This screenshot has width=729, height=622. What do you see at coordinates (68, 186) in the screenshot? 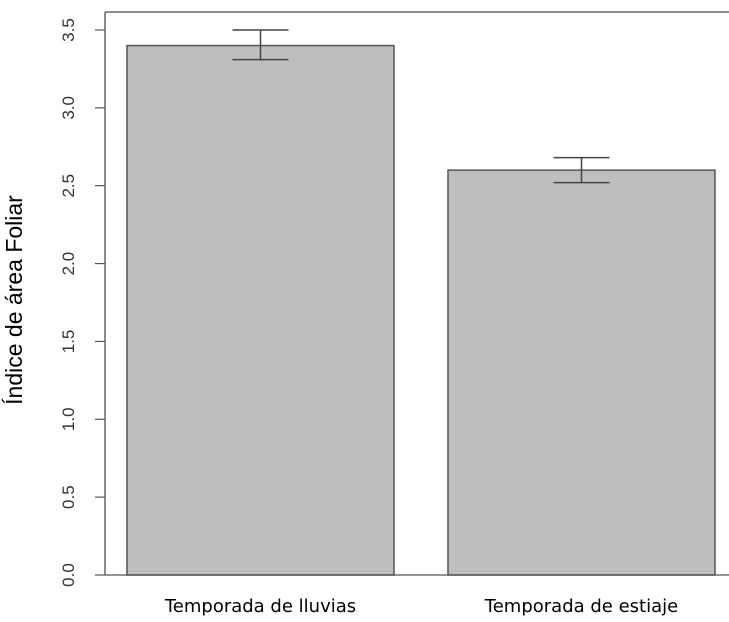
I see `y-tick-label: 2.5` at bounding box center [68, 186].